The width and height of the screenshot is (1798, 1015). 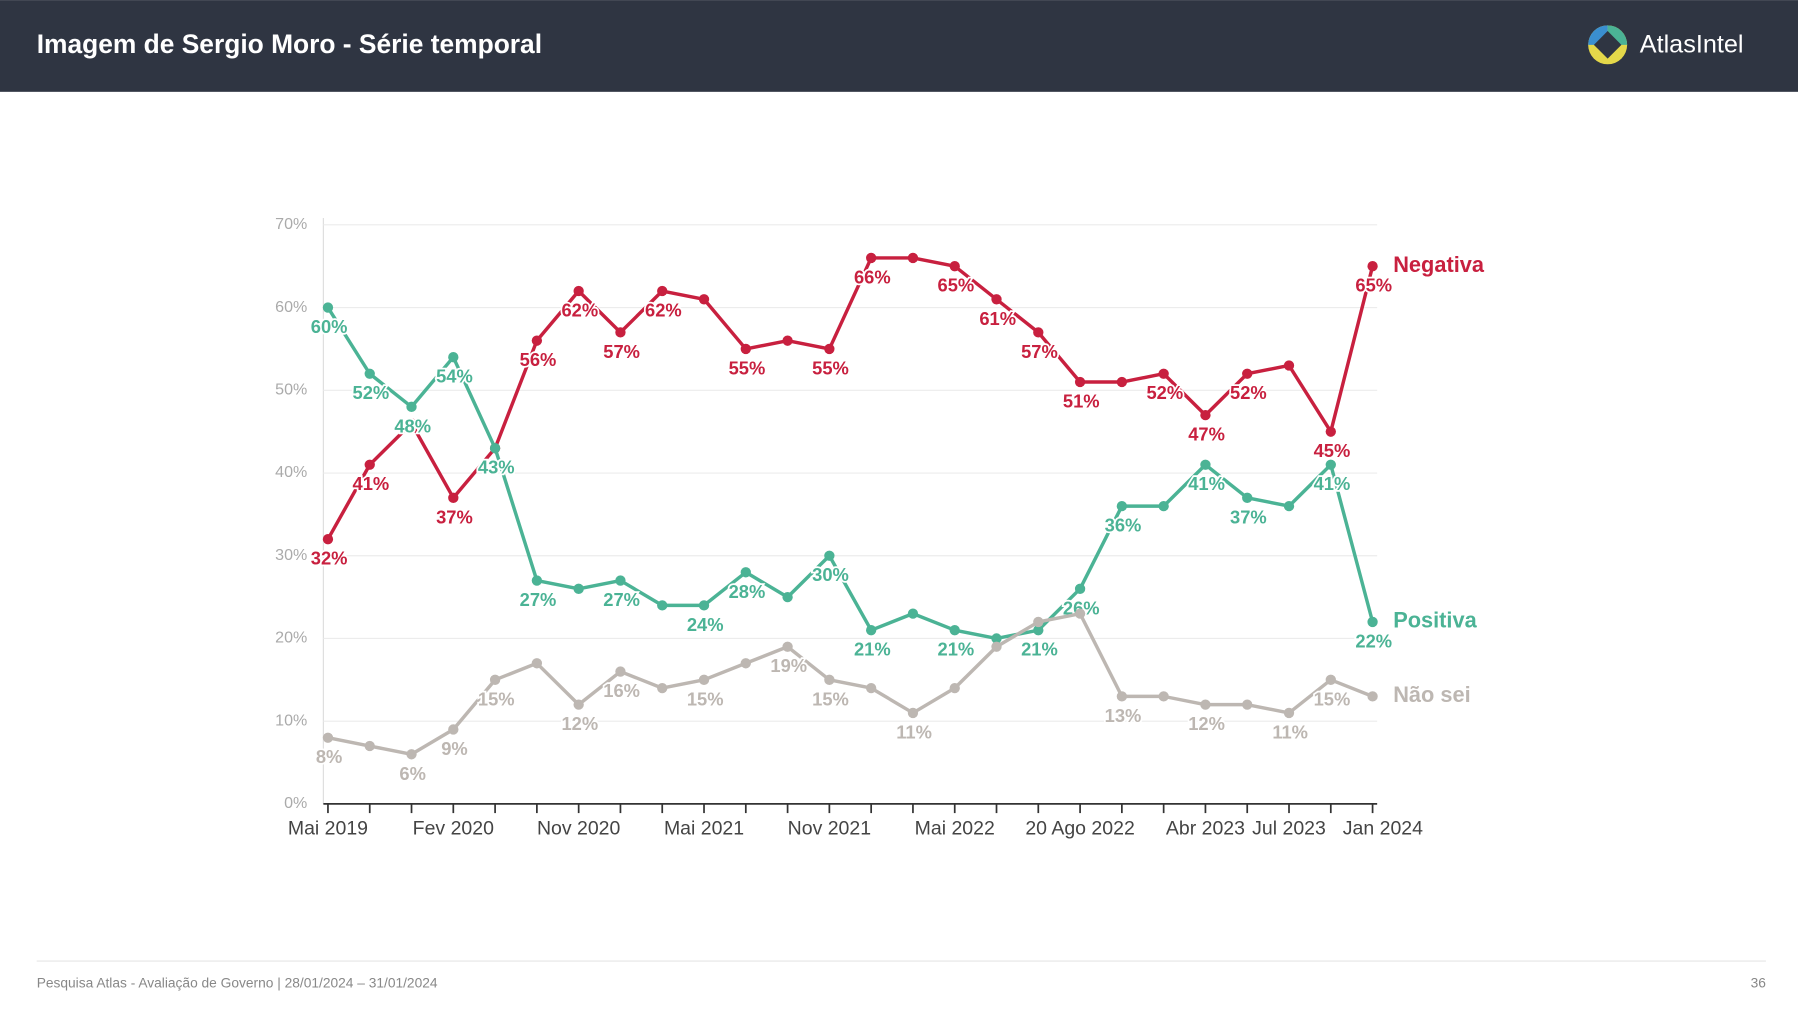 What do you see at coordinates (329, 558) in the screenshot?
I see `data-label: 32%` at bounding box center [329, 558].